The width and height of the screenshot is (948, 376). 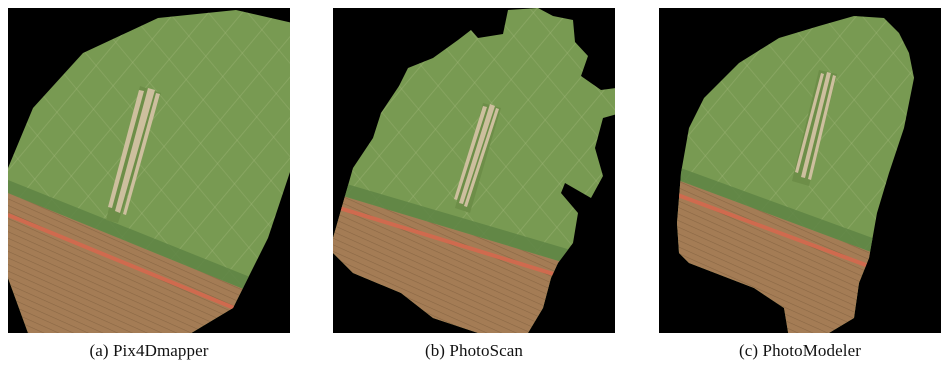 What do you see at coordinates (149, 350) in the screenshot?
I see `caption-a: (a) Pix4Dmapper` at bounding box center [149, 350].